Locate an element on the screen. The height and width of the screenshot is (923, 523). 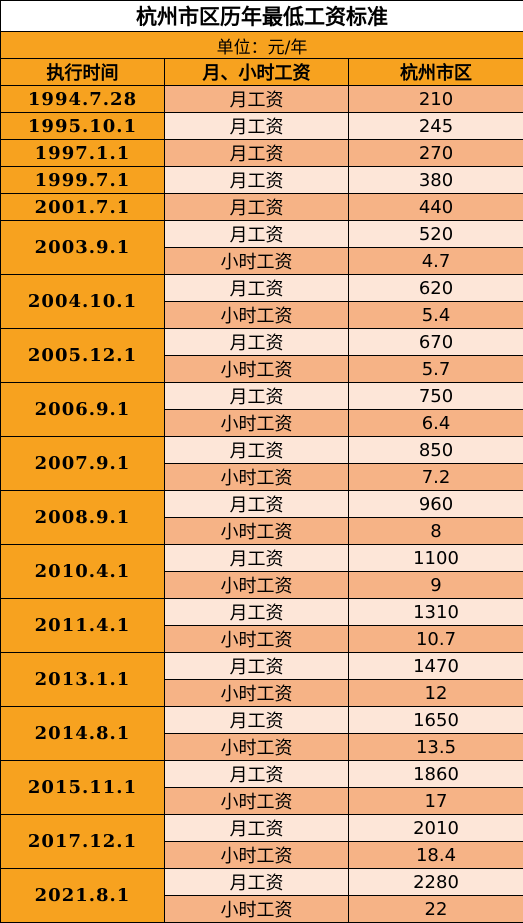
row: 小时工资 17 is located at coordinates (262, 801).